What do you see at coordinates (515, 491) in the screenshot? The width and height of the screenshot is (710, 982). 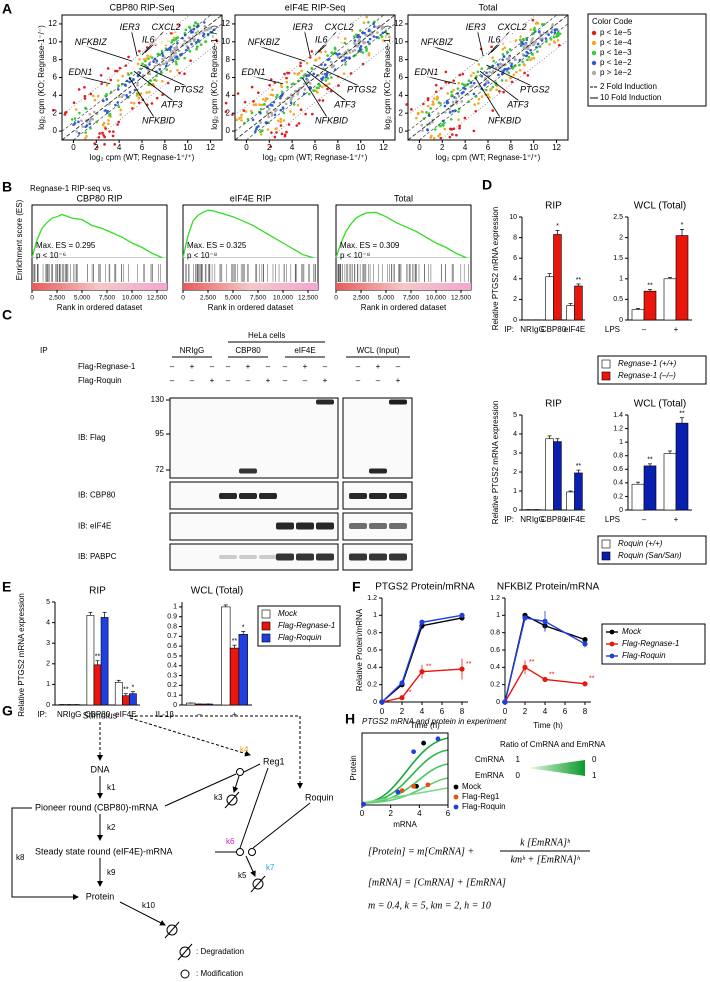 I see `y-tick-label: 1` at bounding box center [515, 491].